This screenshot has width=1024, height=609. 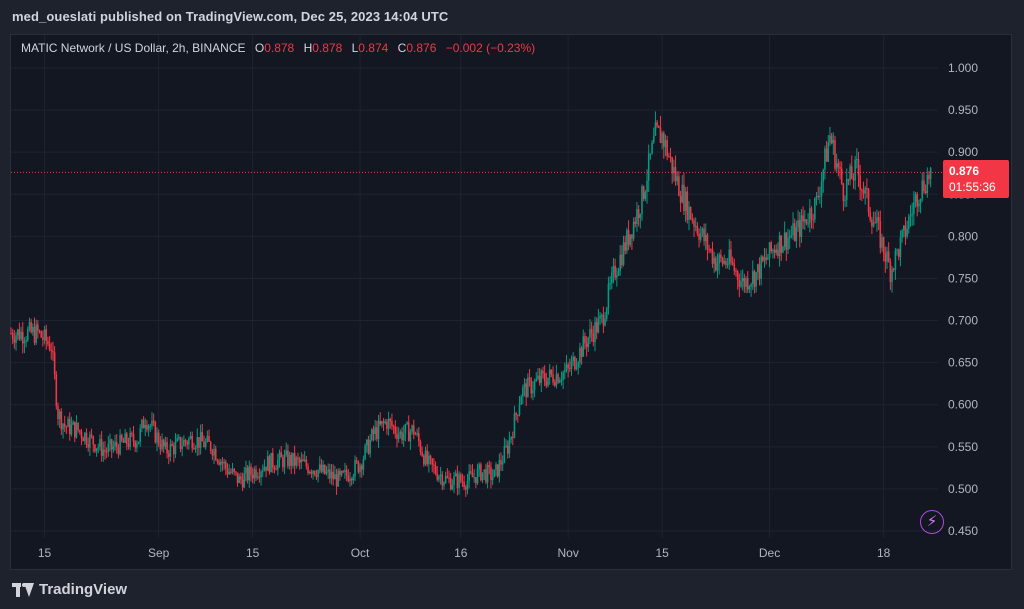 What do you see at coordinates (932, 522) in the screenshot?
I see `lightning-icon: ⚡` at bounding box center [932, 522].